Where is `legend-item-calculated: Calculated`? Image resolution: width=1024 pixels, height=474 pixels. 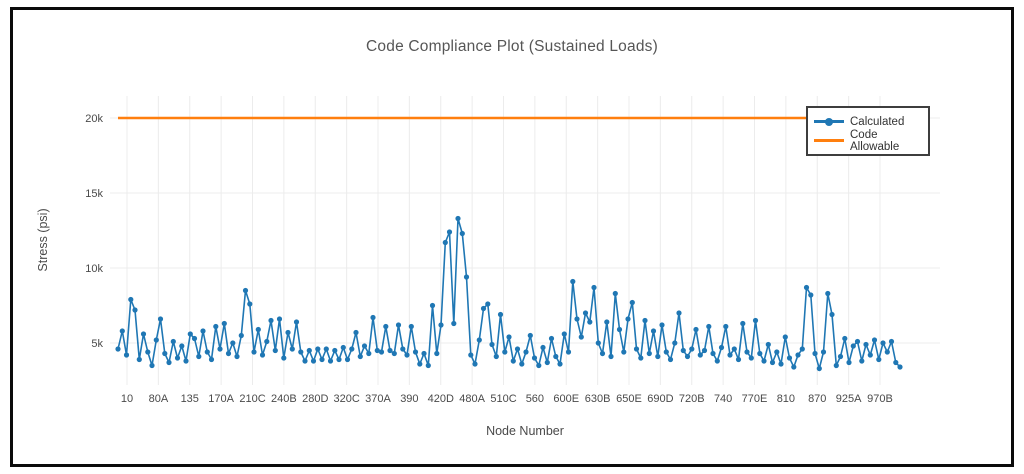
legend-item-calculated: Calculated is located at coordinates (868, 121).